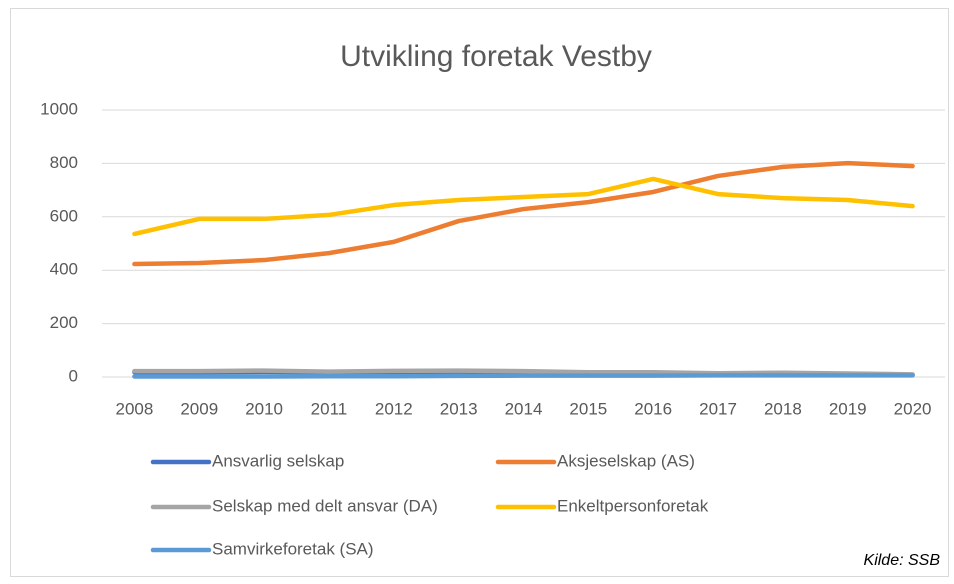  What do you see at coordinates (913, 408) in the screenshot?
I see `x-tick-label: 2020` at bounding box center [913, 408].